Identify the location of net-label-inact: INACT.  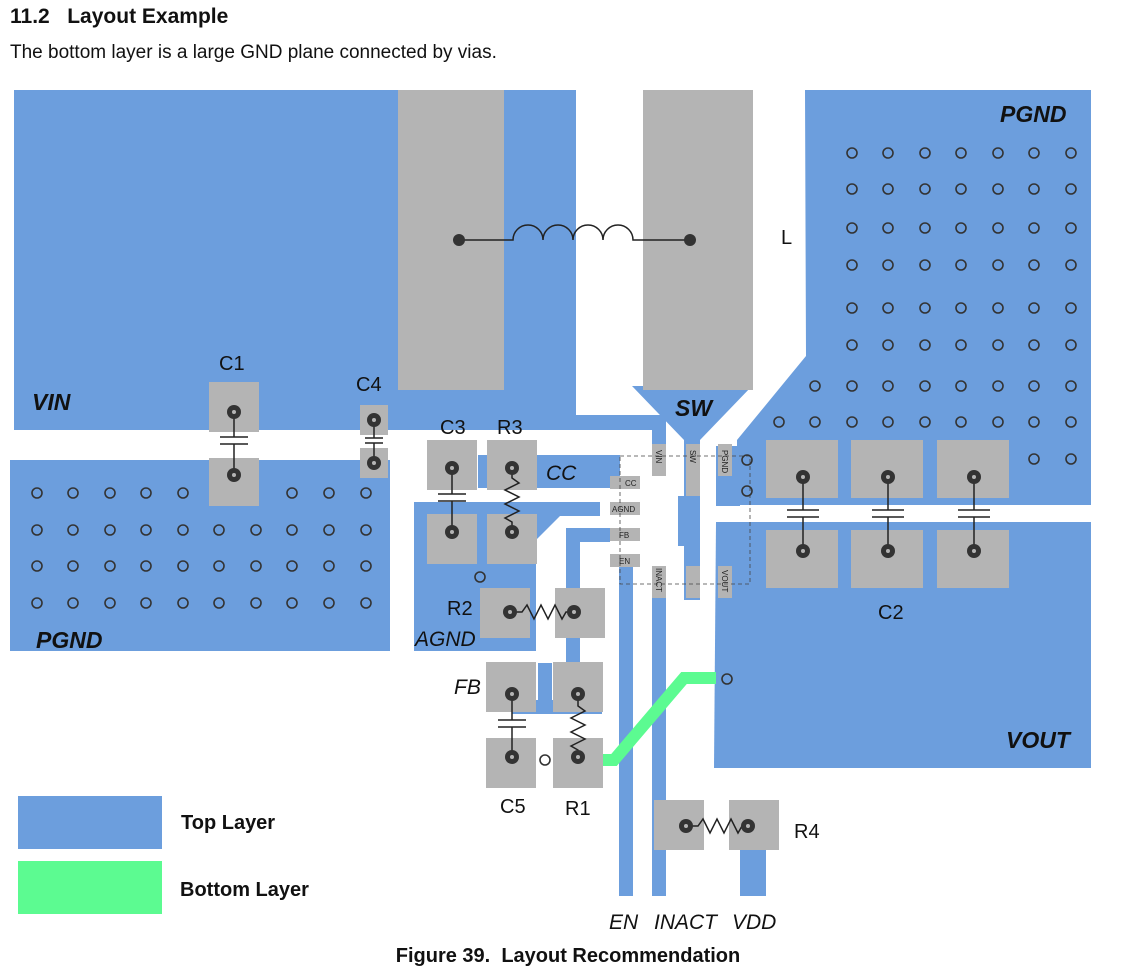
(686, 922).